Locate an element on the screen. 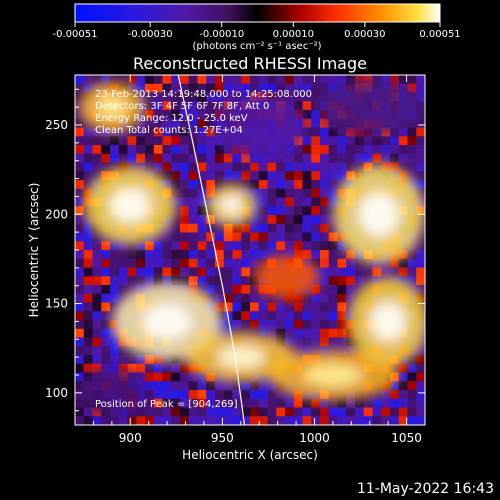  x-axis-label: Heliocentric X (arcsec) is located at coordinates (250, 455).